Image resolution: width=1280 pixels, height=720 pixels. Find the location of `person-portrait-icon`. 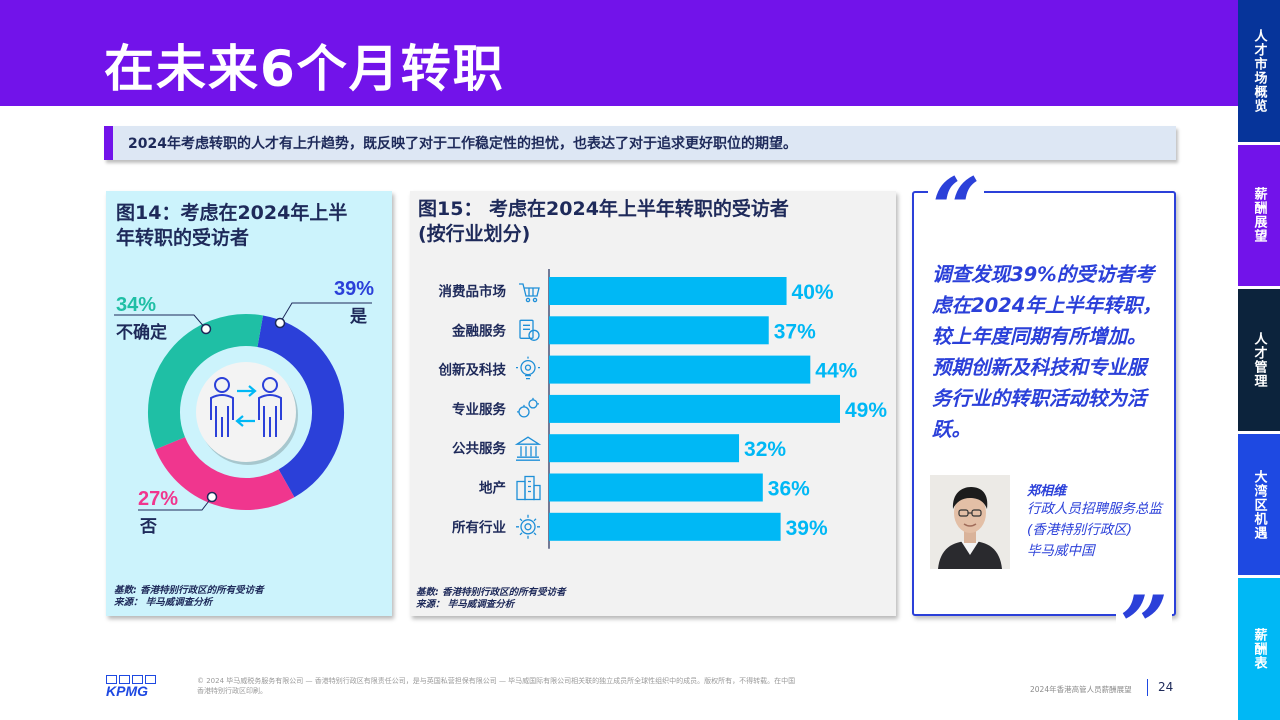

person-portrait-icon is located at coordinates (970, 522).